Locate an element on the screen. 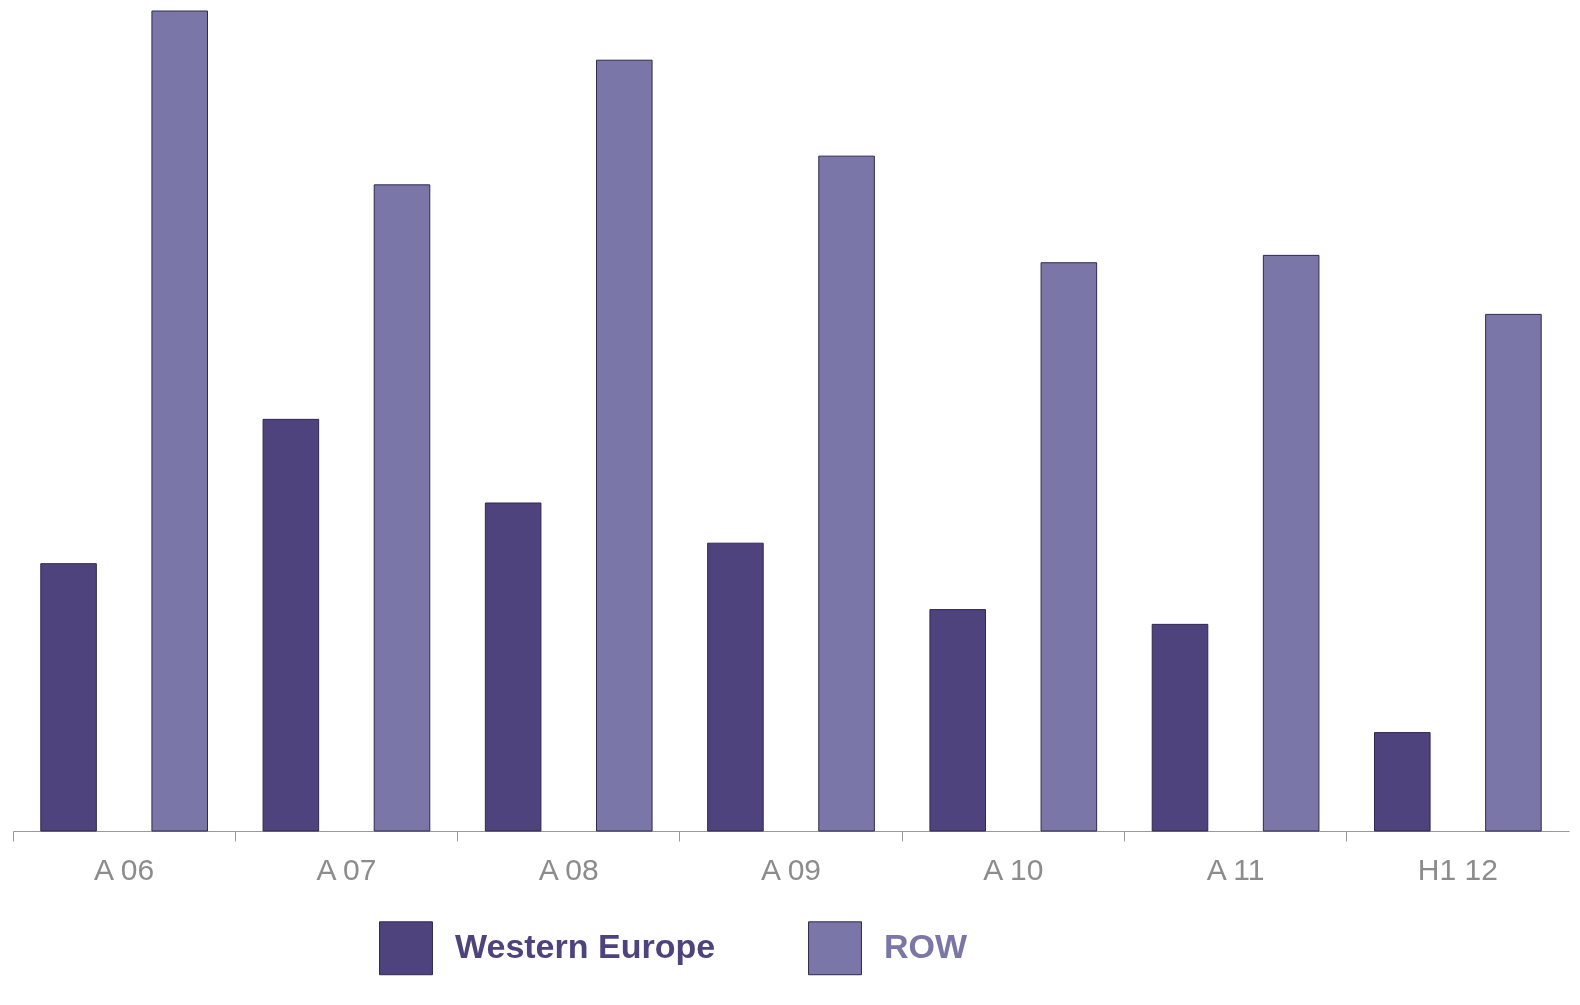 This screenshot has width=1580, height=1005. x-tick-label: A 11 is located at coordinates (1235, 869).